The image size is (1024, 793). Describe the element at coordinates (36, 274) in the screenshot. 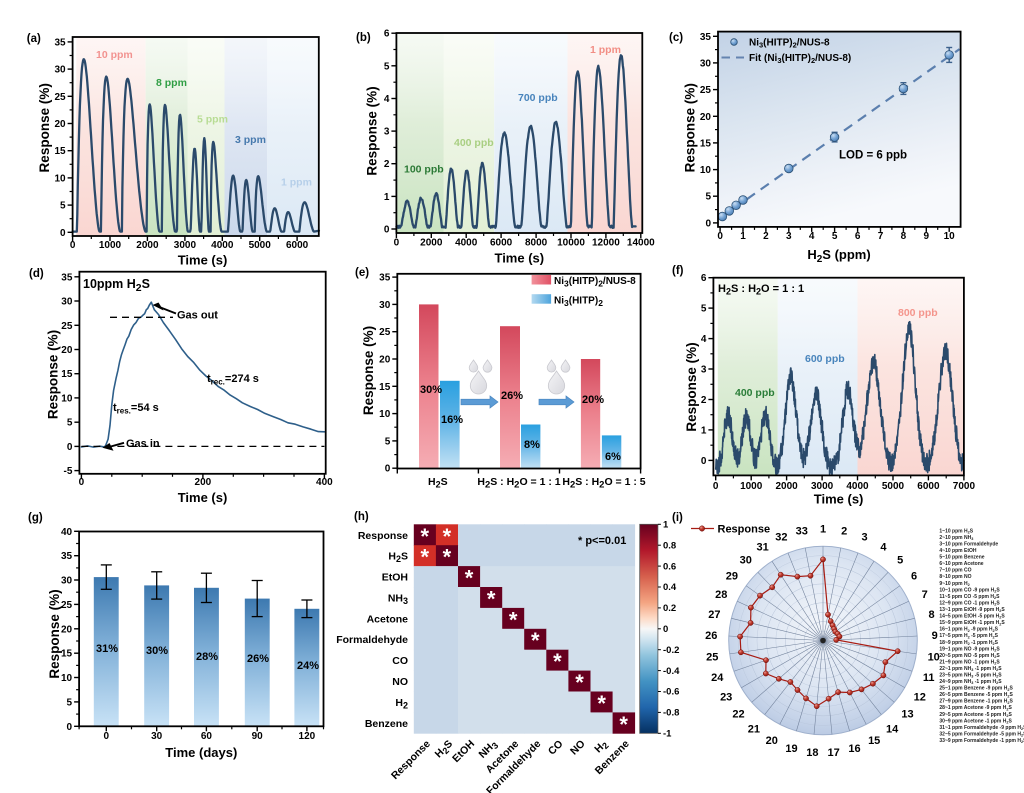

I see `svg-text: (d)` at that location.